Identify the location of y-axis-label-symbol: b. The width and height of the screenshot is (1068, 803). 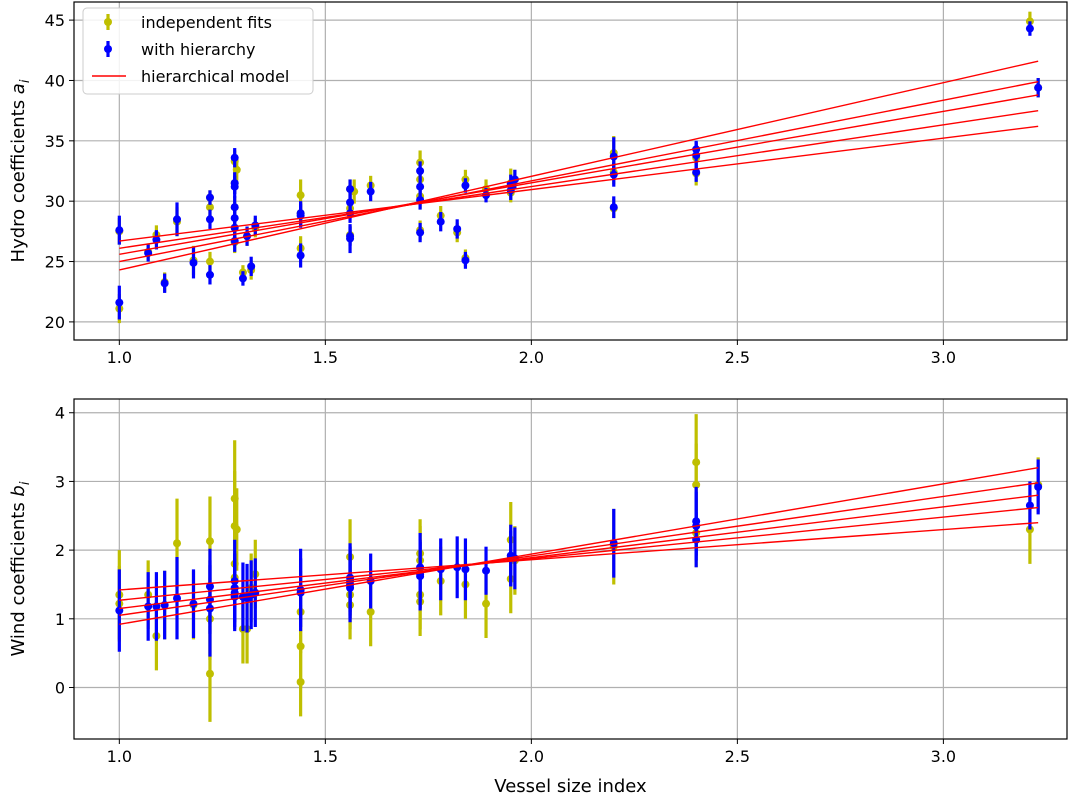
(18, 490).